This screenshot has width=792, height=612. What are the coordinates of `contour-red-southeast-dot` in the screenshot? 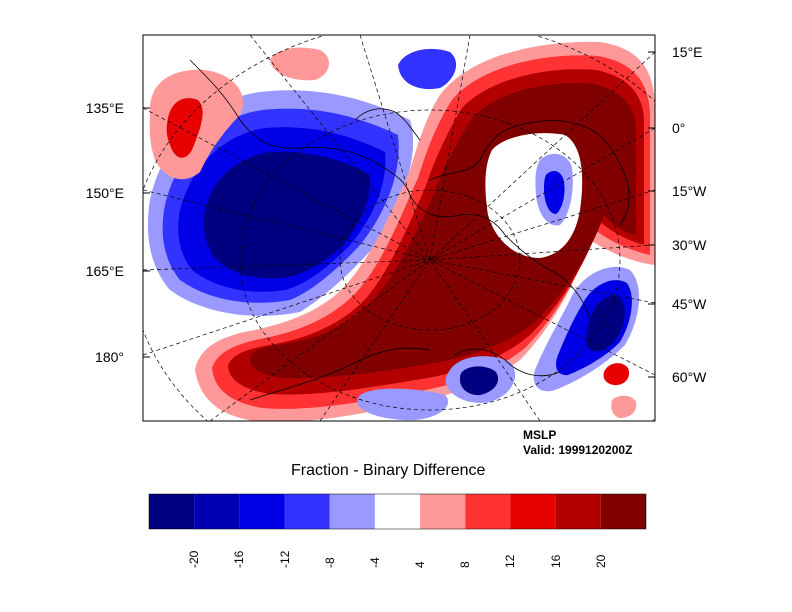 It's located at (616, 374).